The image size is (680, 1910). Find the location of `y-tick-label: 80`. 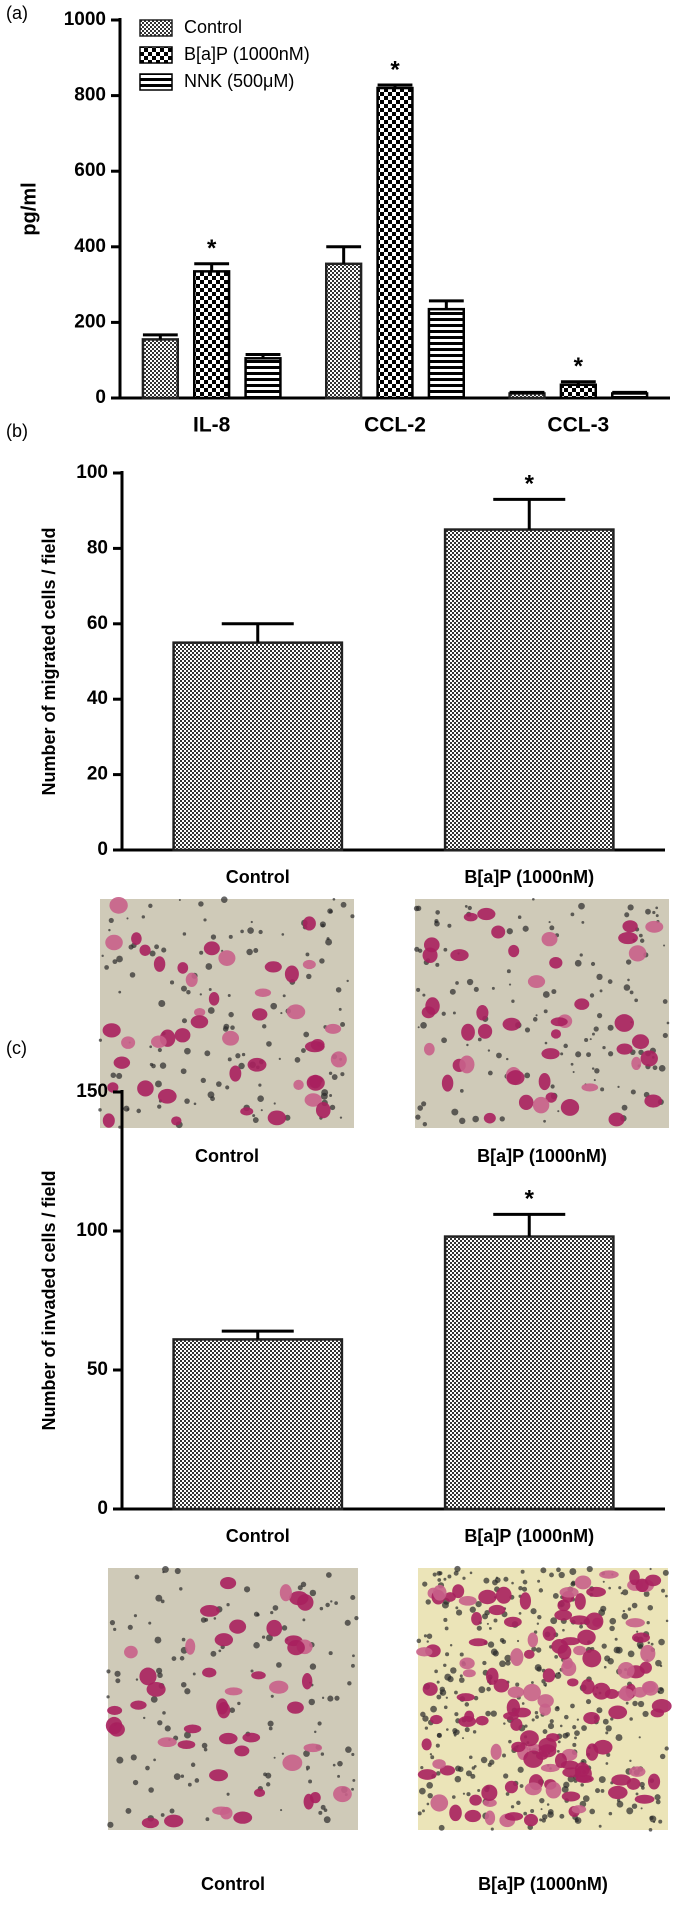

y-tick-label: 80 is located at coordinates (97, 547).